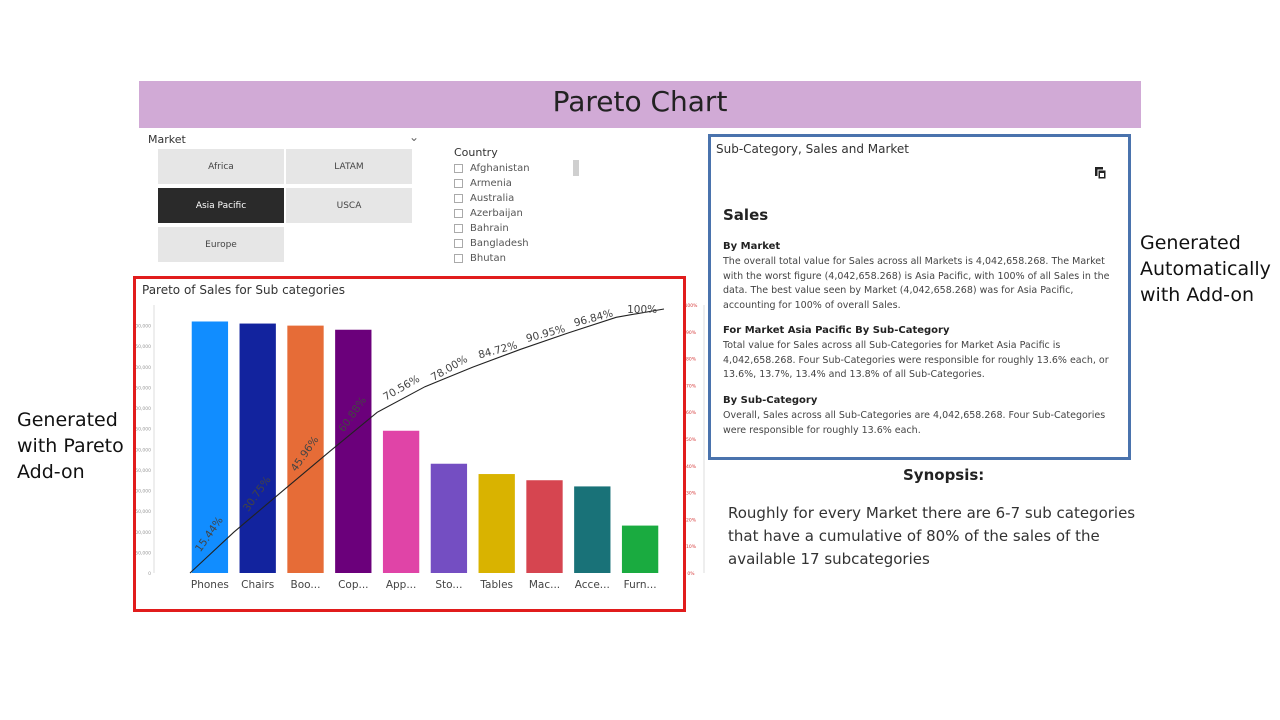 This screenshot has width=1280, height=720. Describe the element at coordinates (492, 168) in the screenshot. I see `country-item: Afghanistan` at that location.